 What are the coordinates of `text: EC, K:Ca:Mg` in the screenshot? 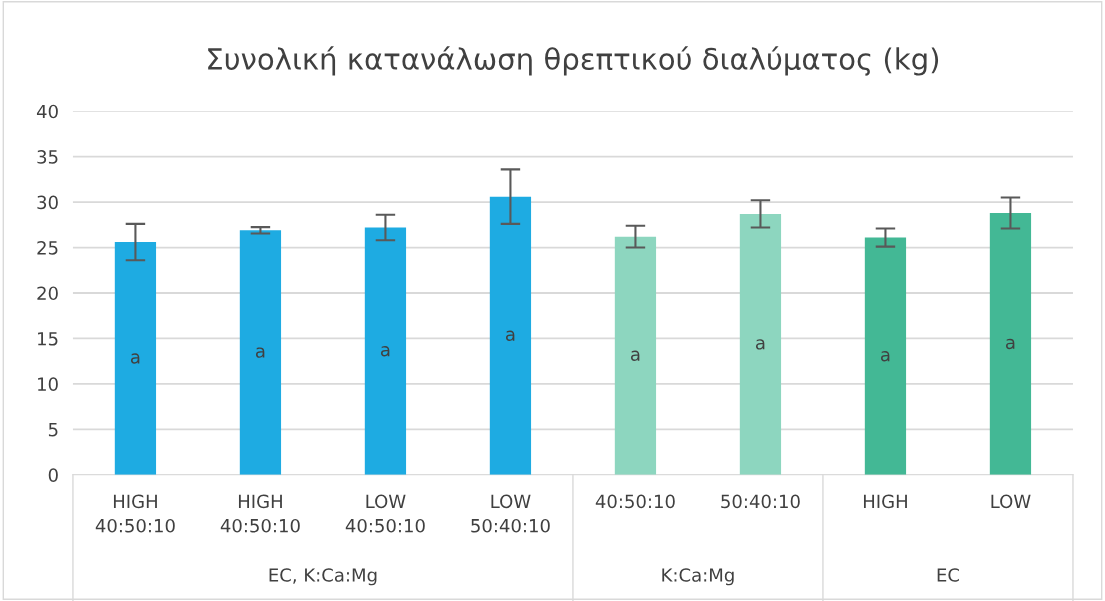 It's located at (323, 577).